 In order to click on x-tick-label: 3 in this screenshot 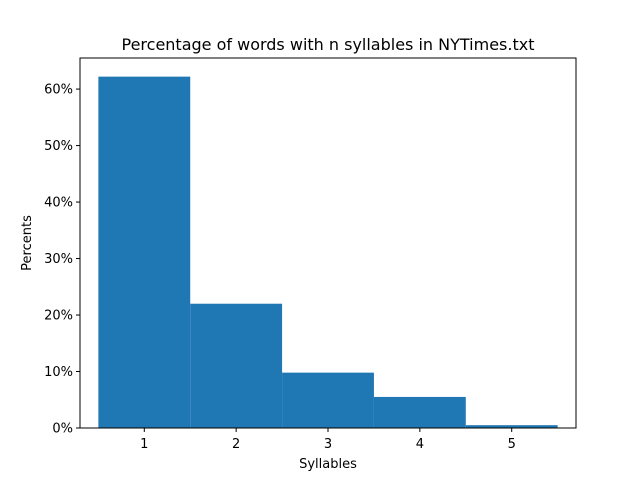, I will do `click(328, 444)`.